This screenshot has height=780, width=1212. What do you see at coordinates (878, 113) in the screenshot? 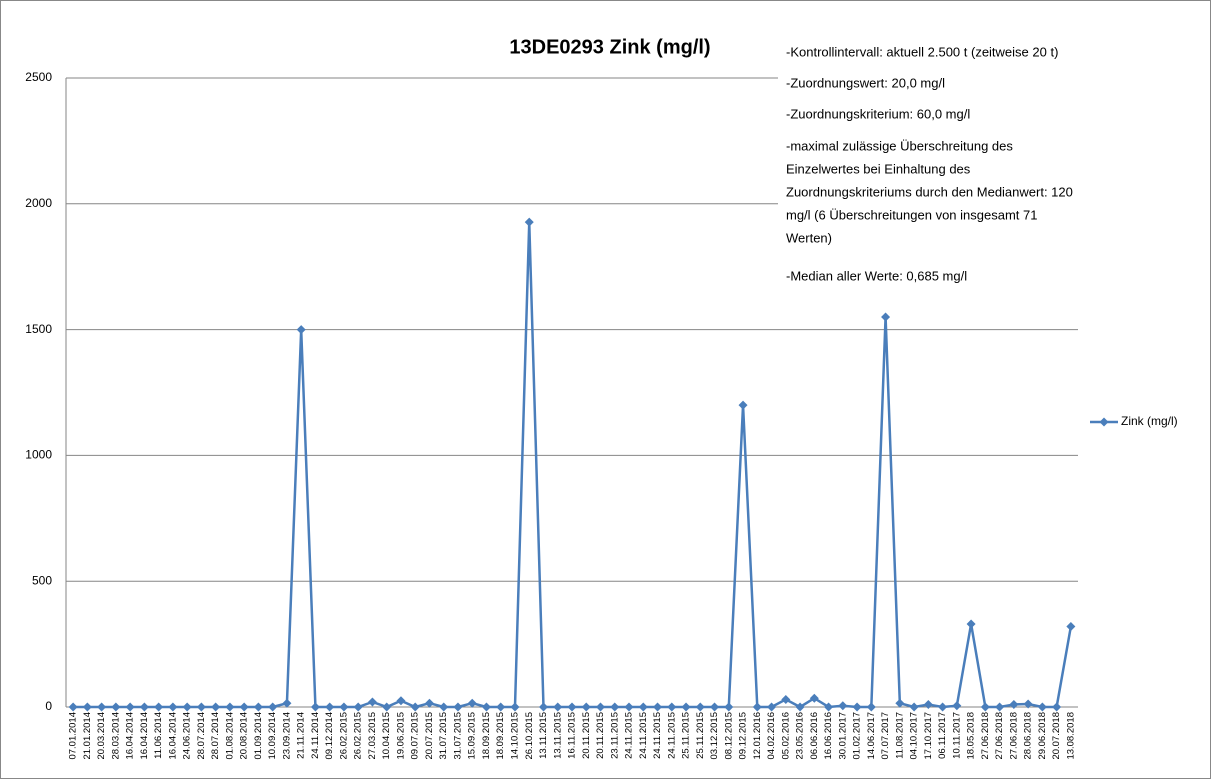
I see `annotation: -Zuordnungskriterium: 60,0 mg/l` at bounding box center [878, 113].